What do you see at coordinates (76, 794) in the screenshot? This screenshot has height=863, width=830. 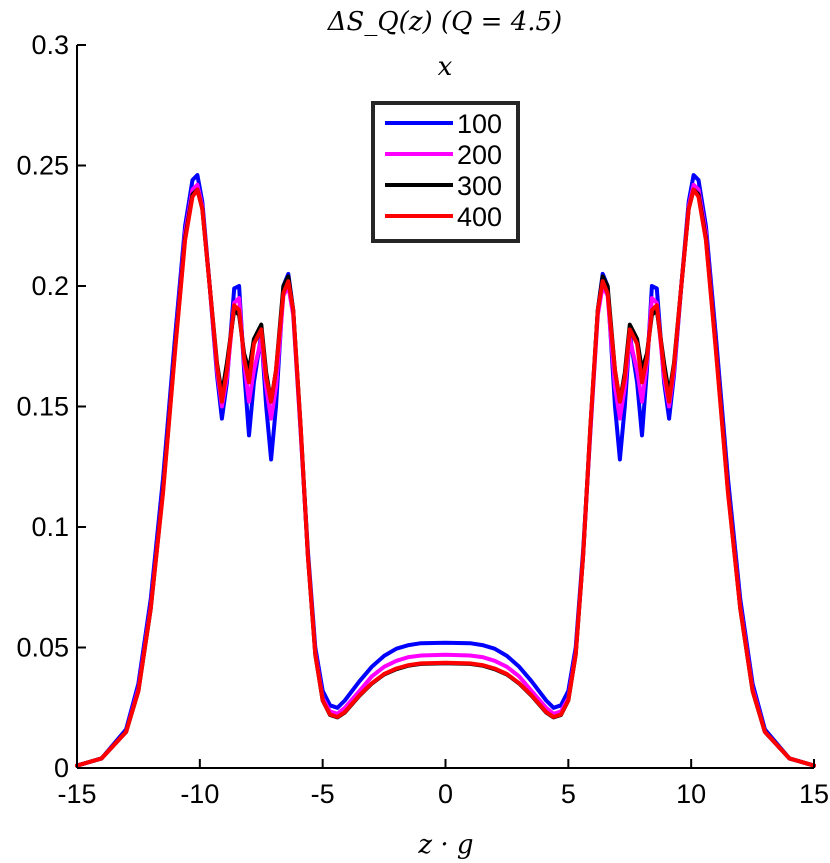 I see `x-tick-label: -15` at bounding box center [76, 794].